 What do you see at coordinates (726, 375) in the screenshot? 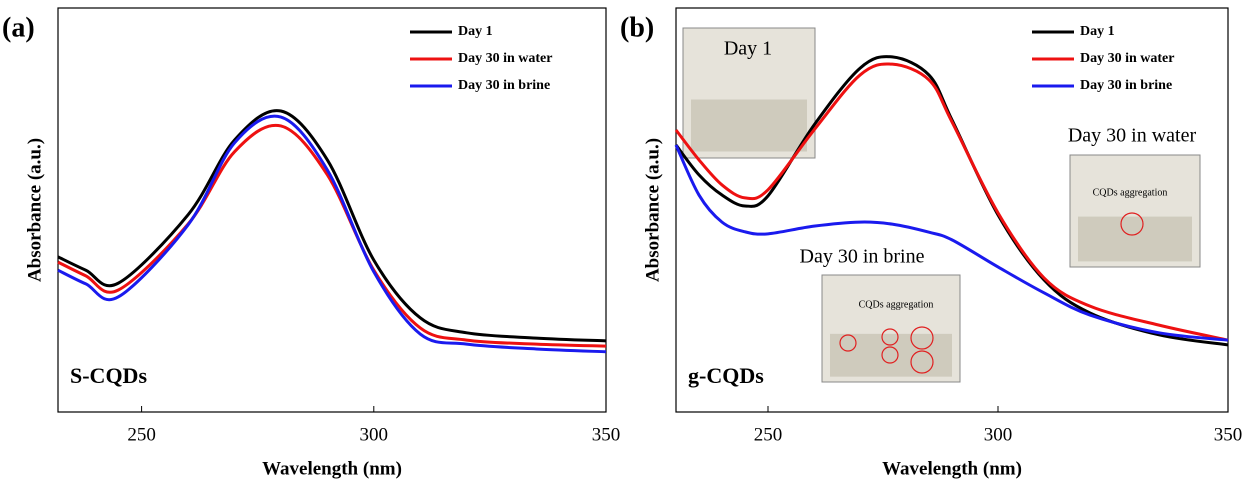
I see `sample-label: g-CQDs` at bounding box center [726, 375].